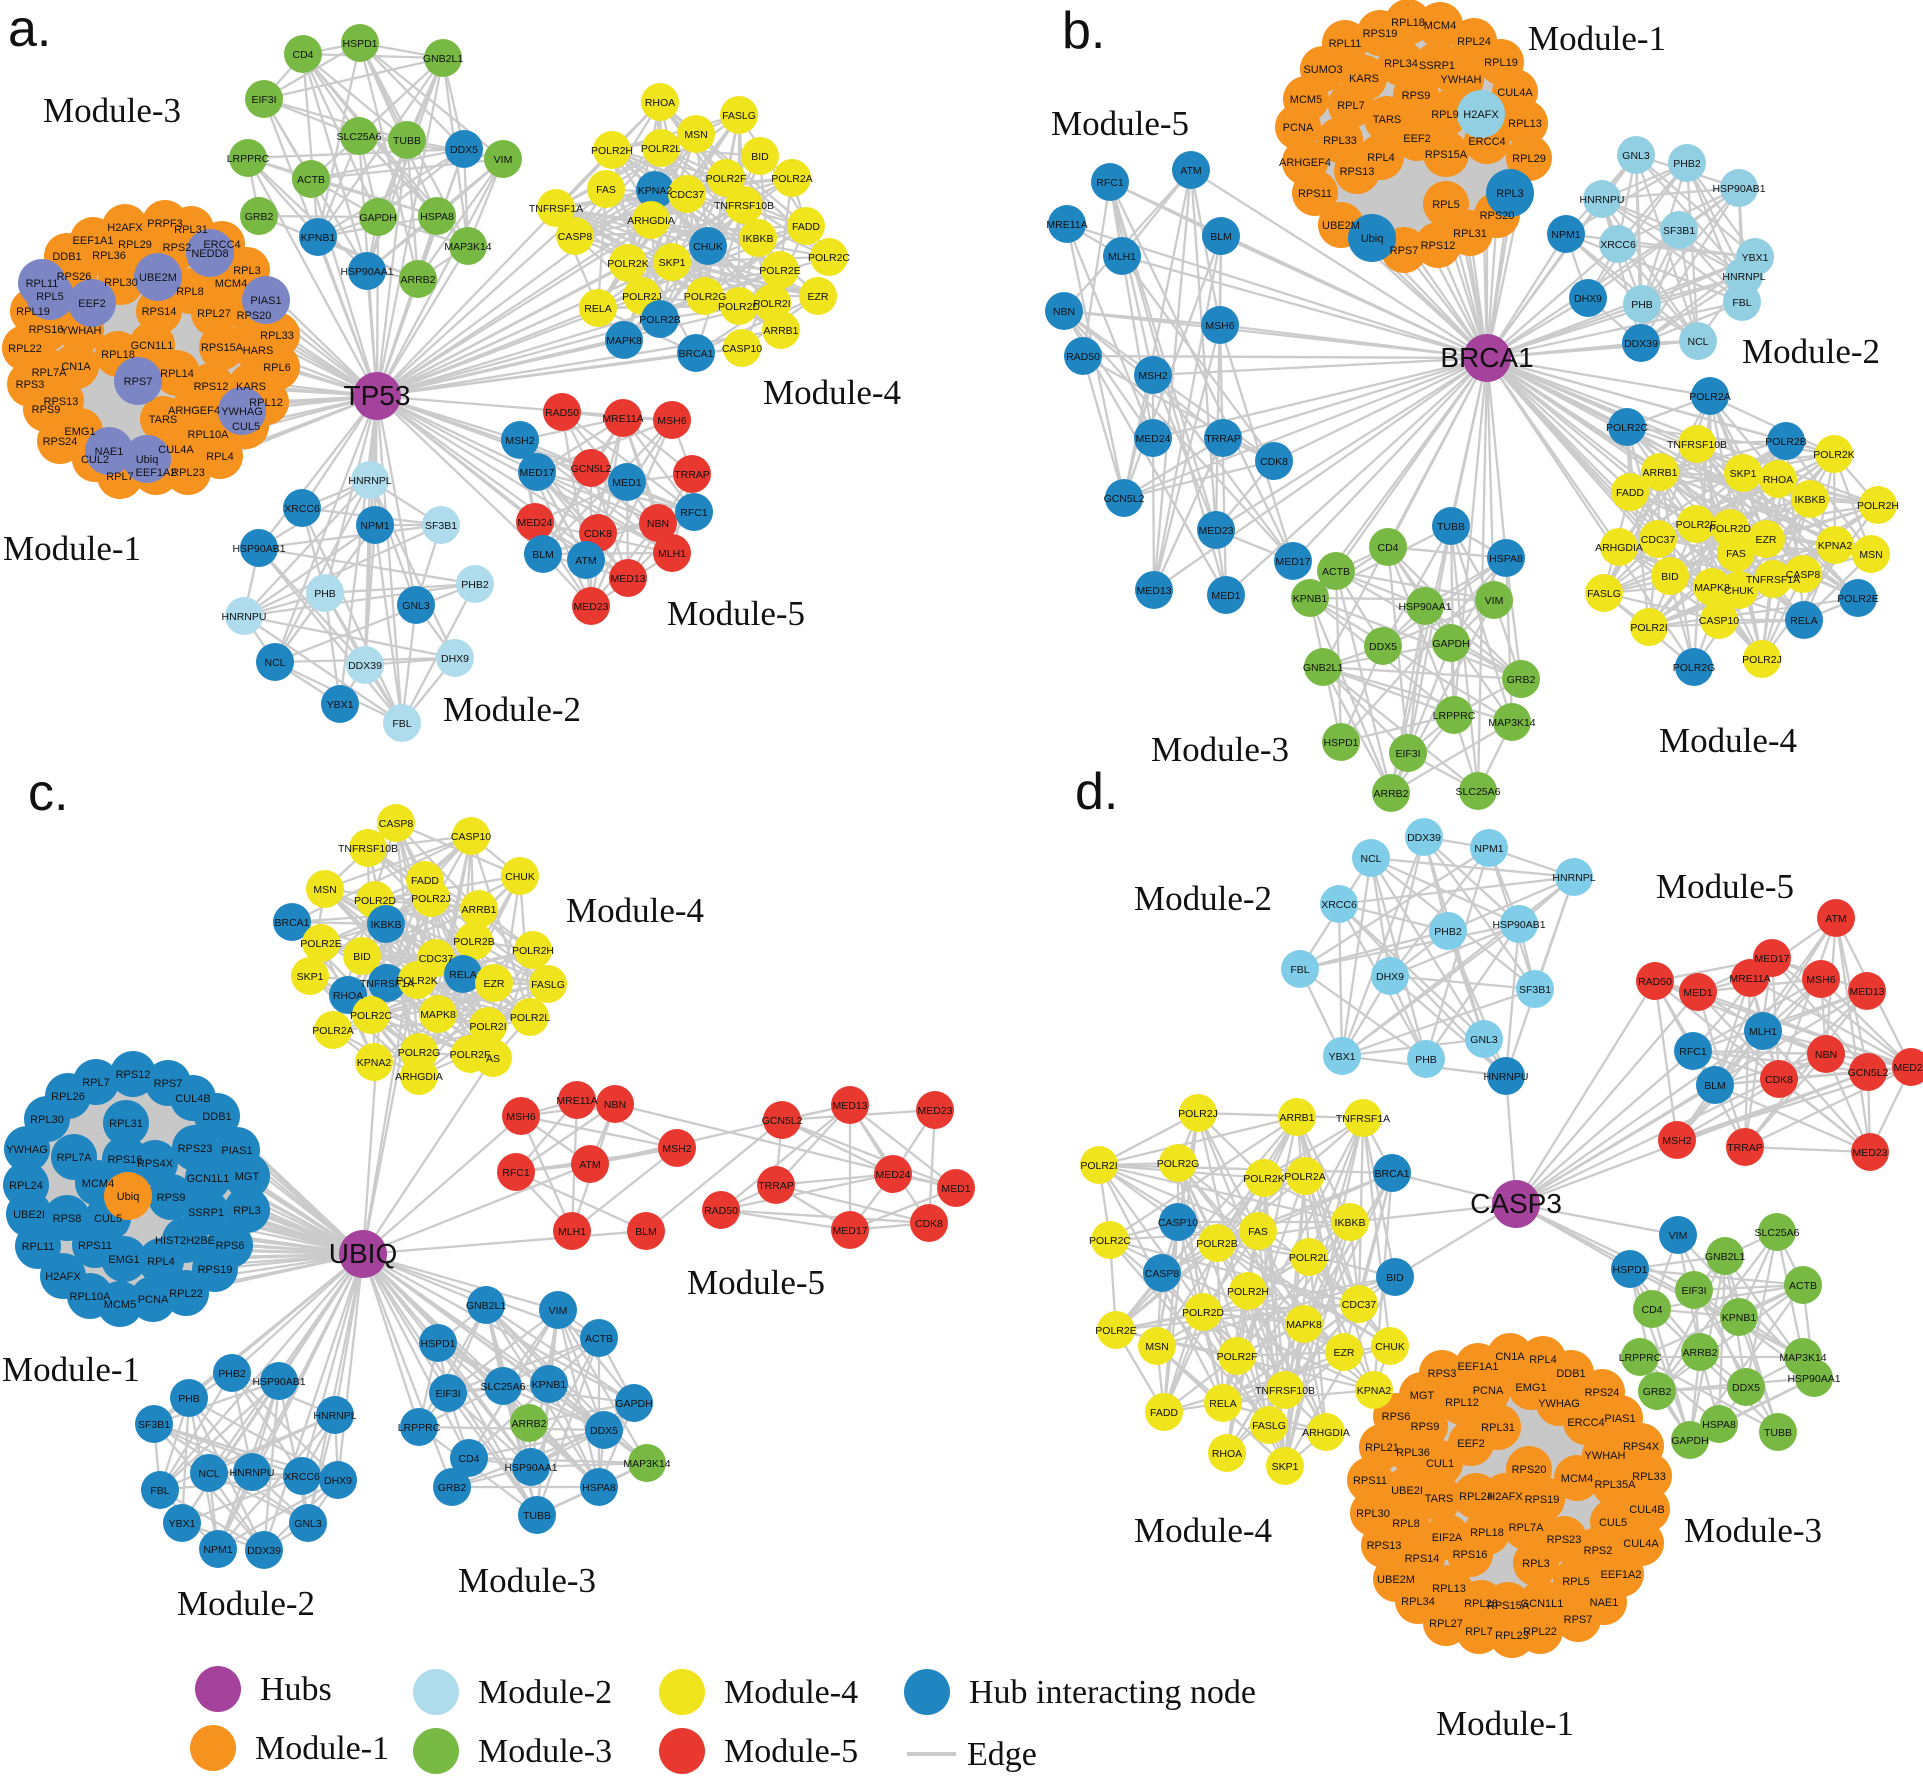  What do you see at coordinates (95, 460) in the screenshot?
I see `svg-text: CUL2` at bounding box center [95, 460].